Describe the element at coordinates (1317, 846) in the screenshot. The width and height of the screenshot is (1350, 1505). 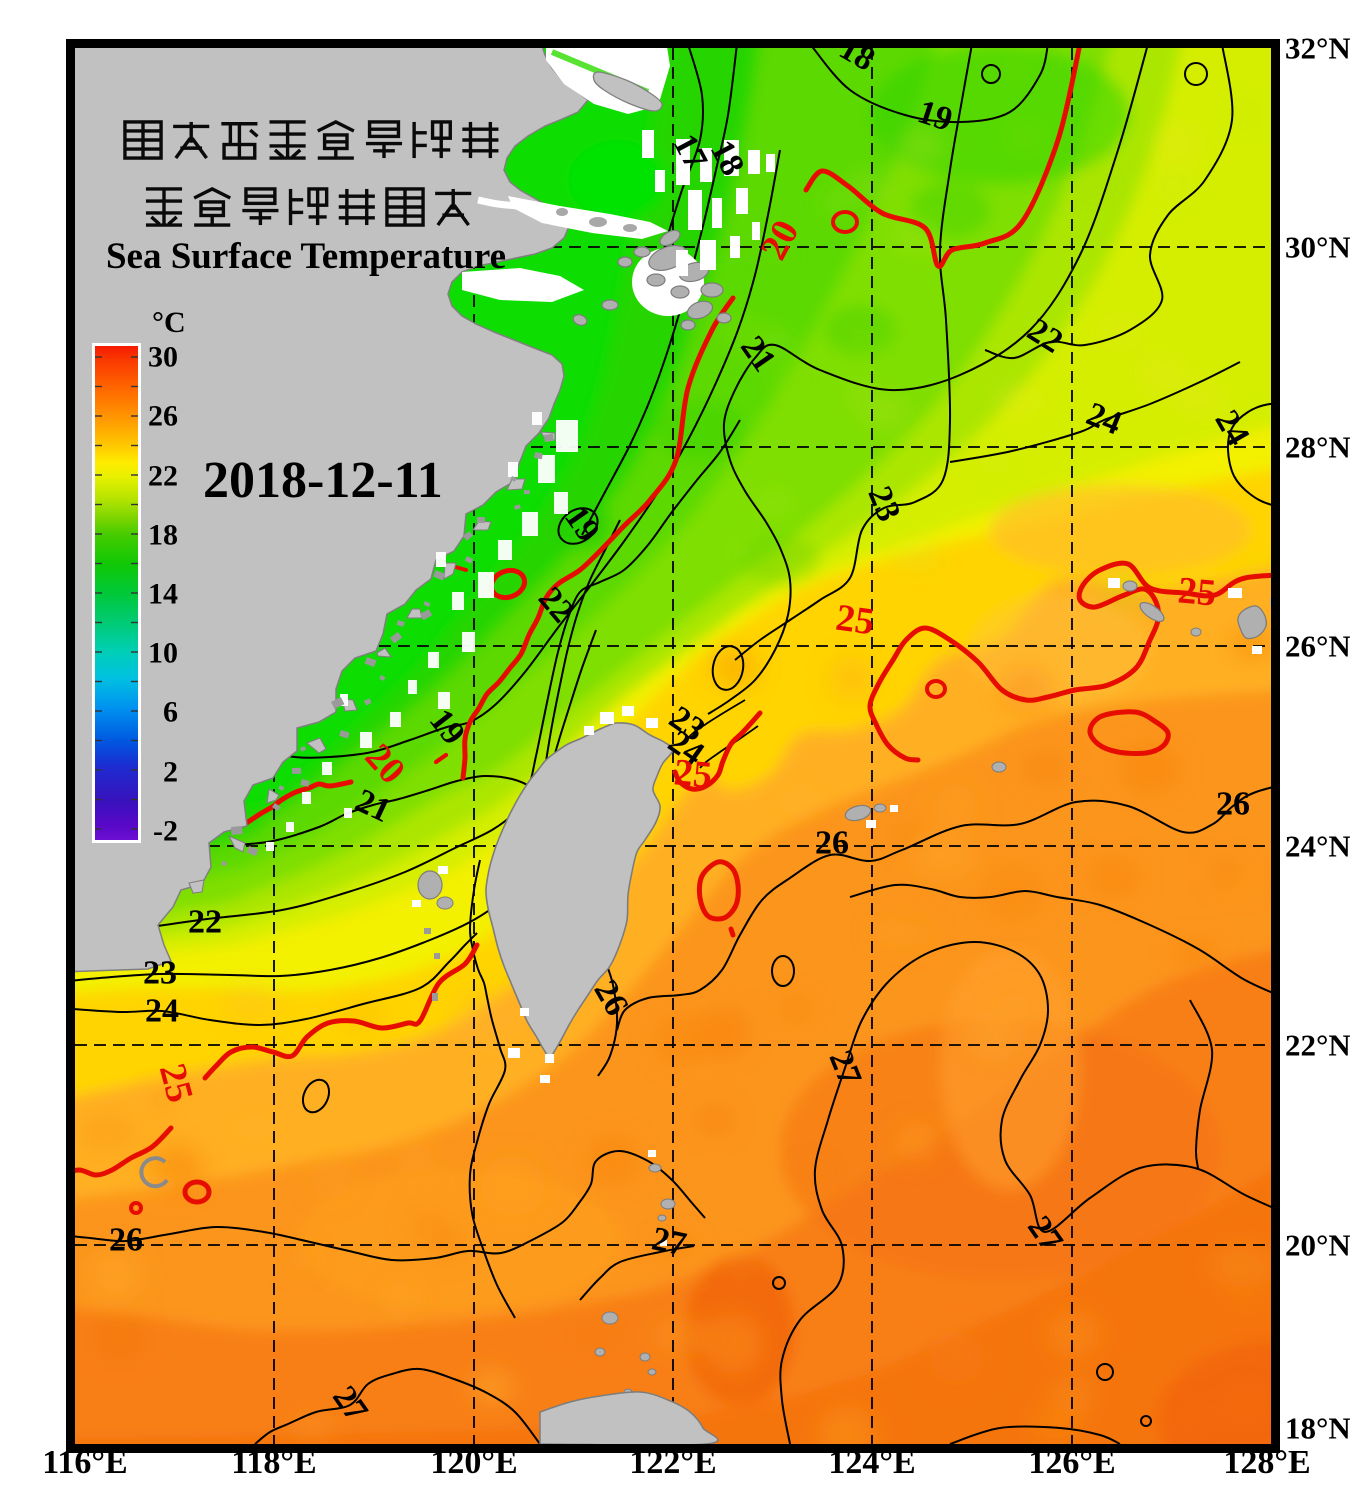
I see `svg-text: 24°N` at that location.